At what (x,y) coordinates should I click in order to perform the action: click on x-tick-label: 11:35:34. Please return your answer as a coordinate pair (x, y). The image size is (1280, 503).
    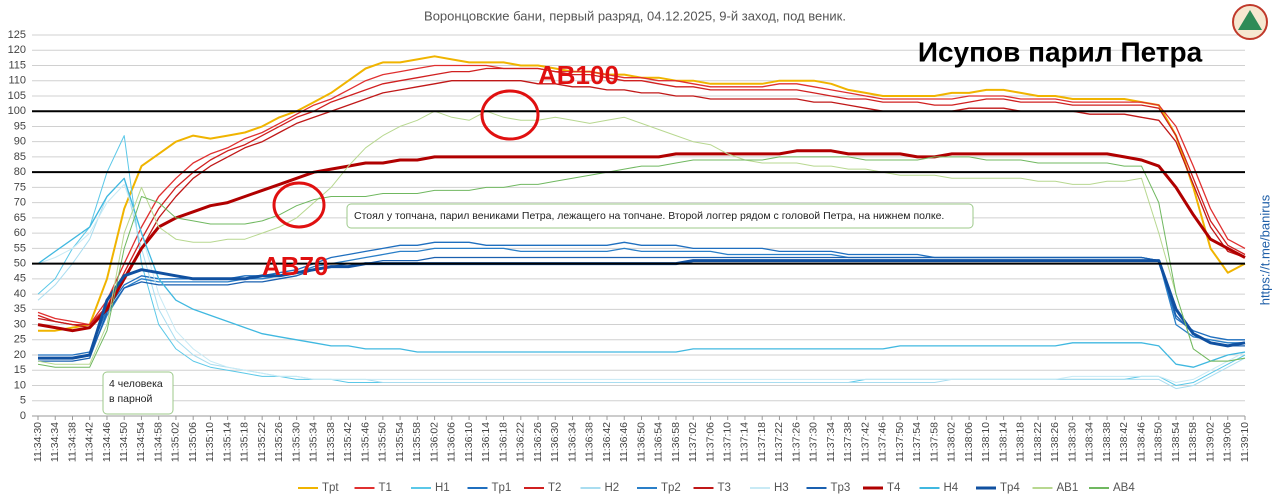
    Looking at the image, I should click on (314, 442).